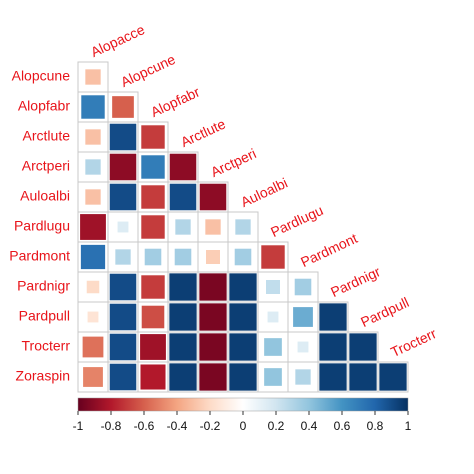  Describe the element at coordinates (264, 193) in the screenshot. I see `column-label: Auloalbi` at that location.